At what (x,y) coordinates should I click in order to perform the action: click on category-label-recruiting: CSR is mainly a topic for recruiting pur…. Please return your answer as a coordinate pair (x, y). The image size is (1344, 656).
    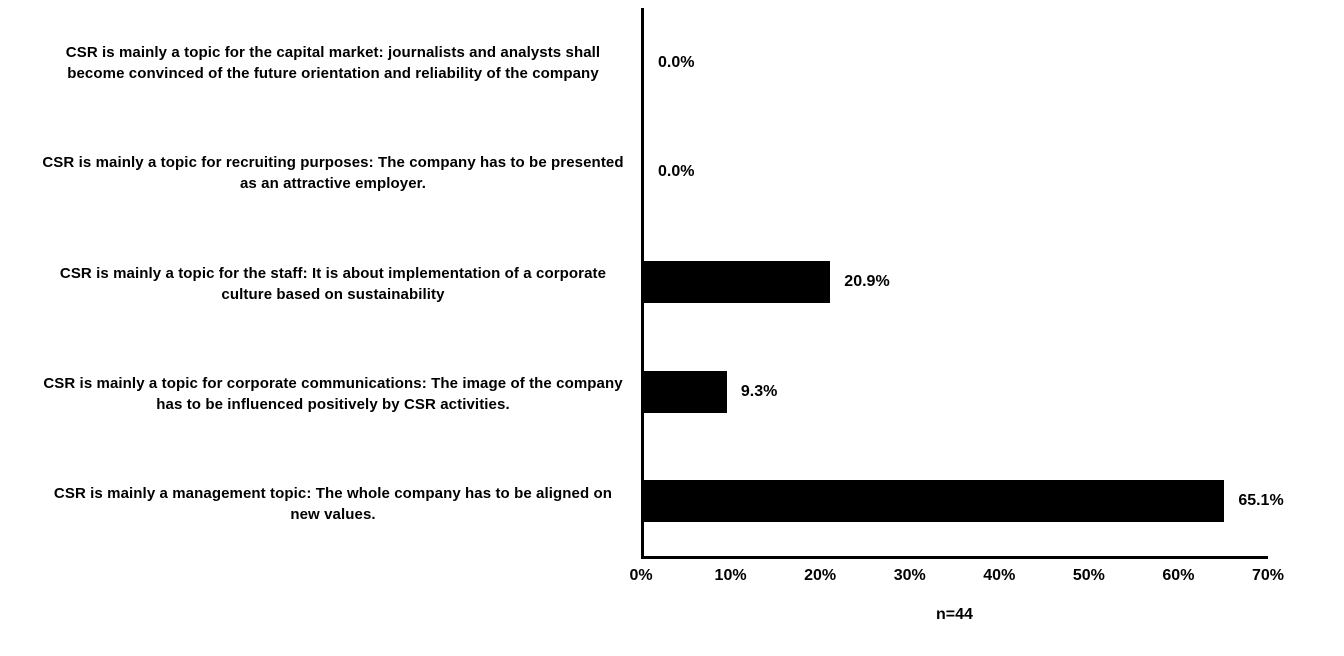
    Looking at the image, I should click on (333, 173).